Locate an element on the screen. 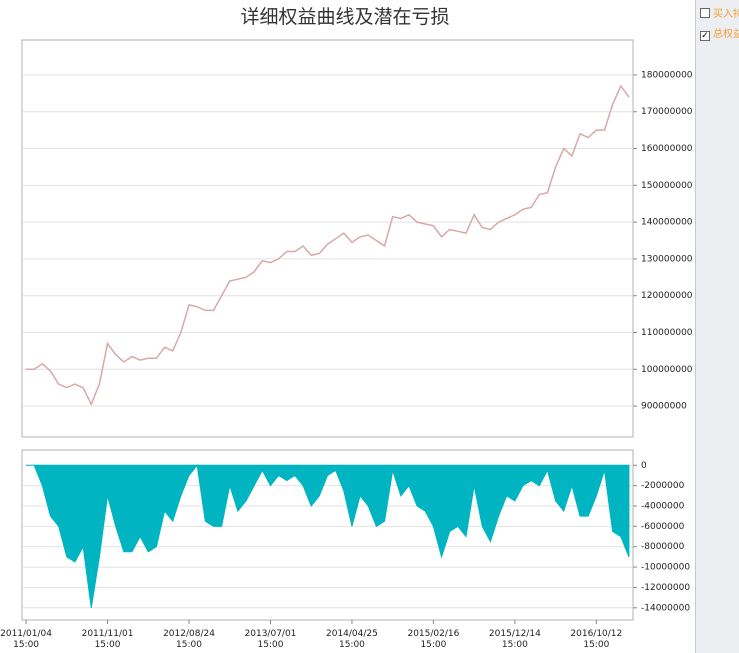  legend-item: 买入持 is located at coordinates (719, 12).